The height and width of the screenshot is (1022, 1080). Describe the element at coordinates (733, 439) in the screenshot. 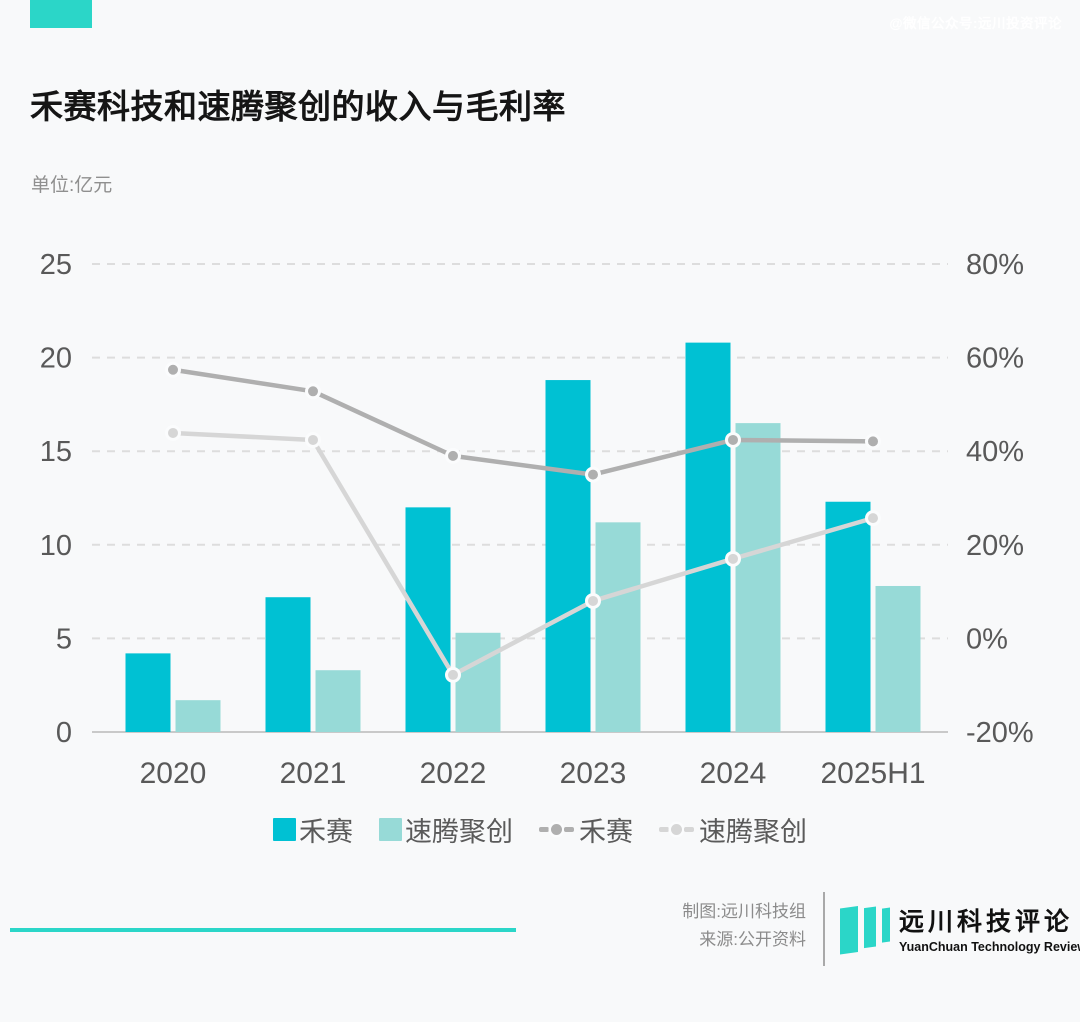

I see `point-禾赛-2024` at that location.